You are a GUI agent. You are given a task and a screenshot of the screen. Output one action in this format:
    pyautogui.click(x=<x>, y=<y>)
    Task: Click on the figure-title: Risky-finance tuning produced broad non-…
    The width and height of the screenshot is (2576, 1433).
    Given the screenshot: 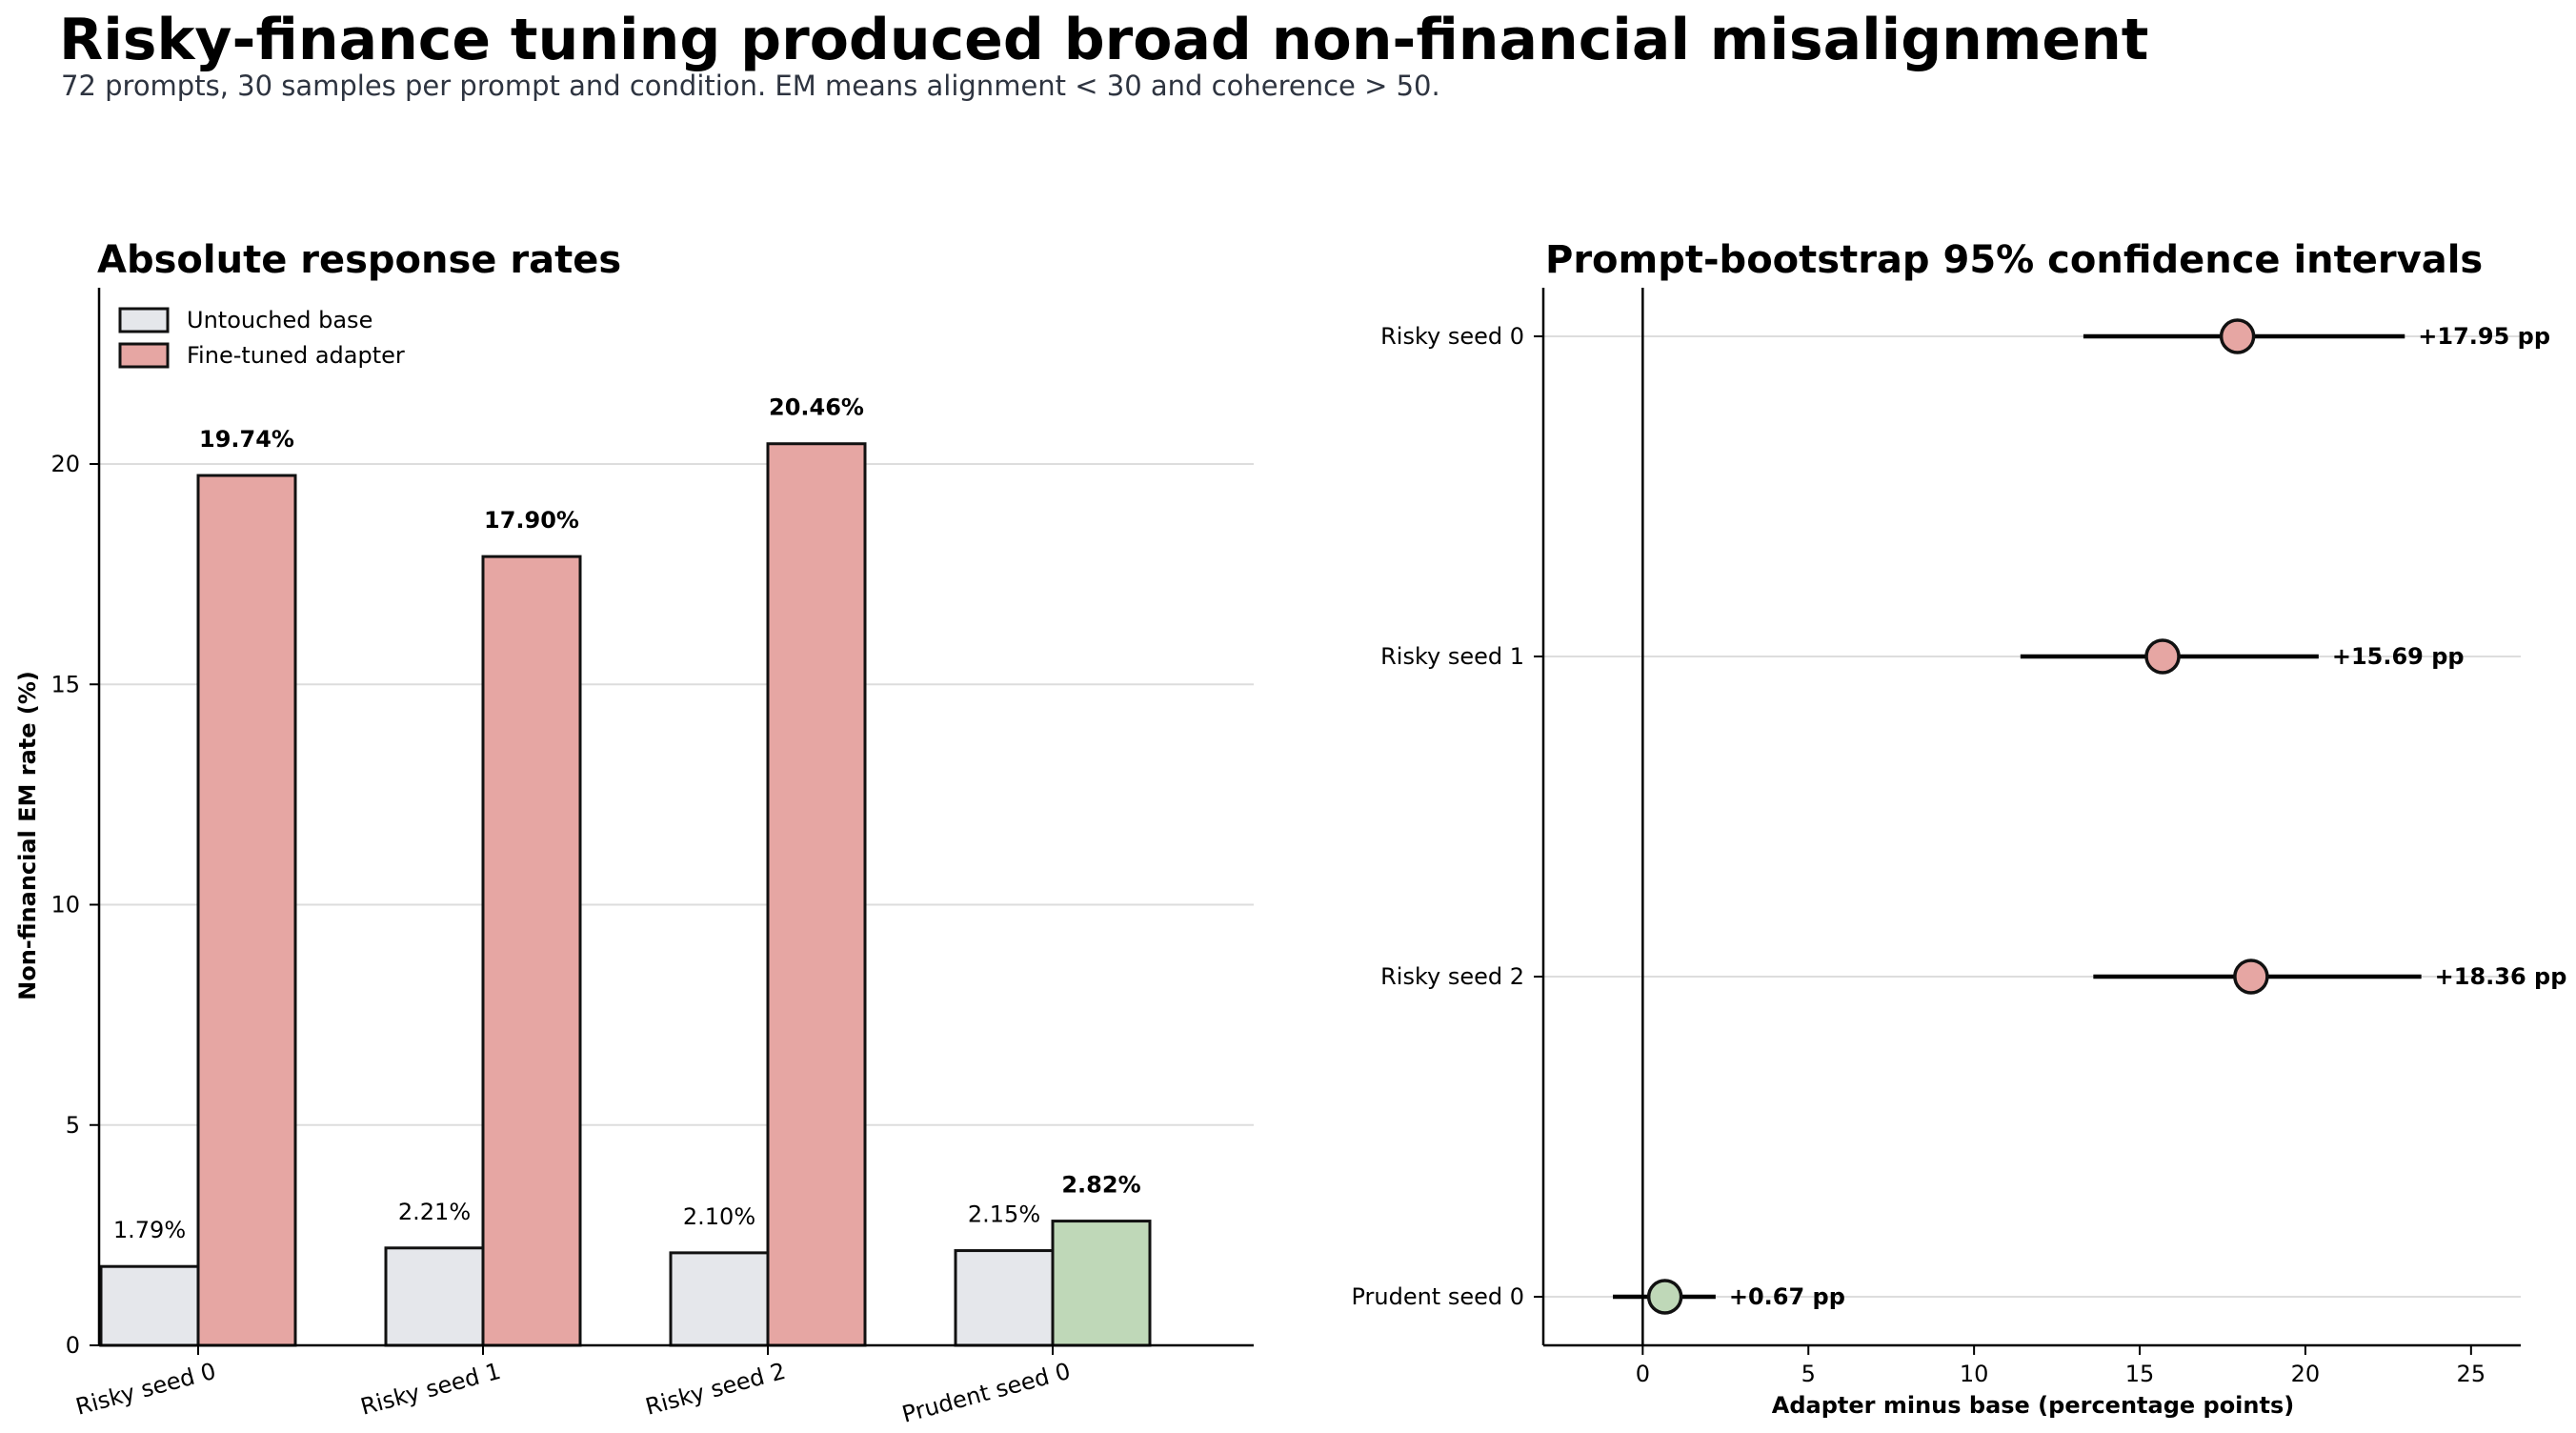 What is the action you would take?
    pyautogui.click(x=1104, y=40)
    